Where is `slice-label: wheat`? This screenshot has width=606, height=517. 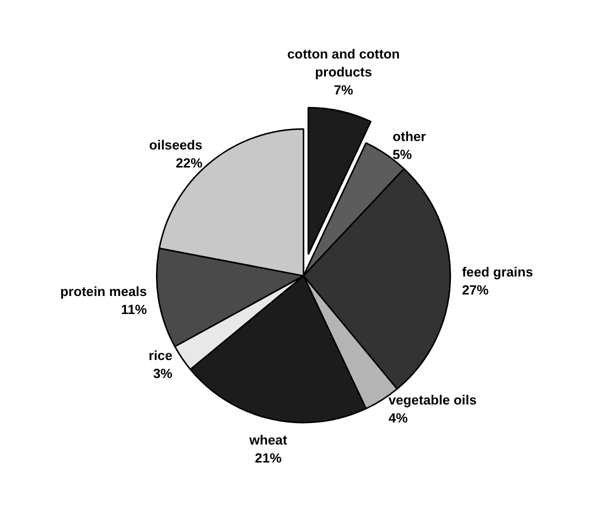
slice-label: wheat is located at coordinates (268, 440).